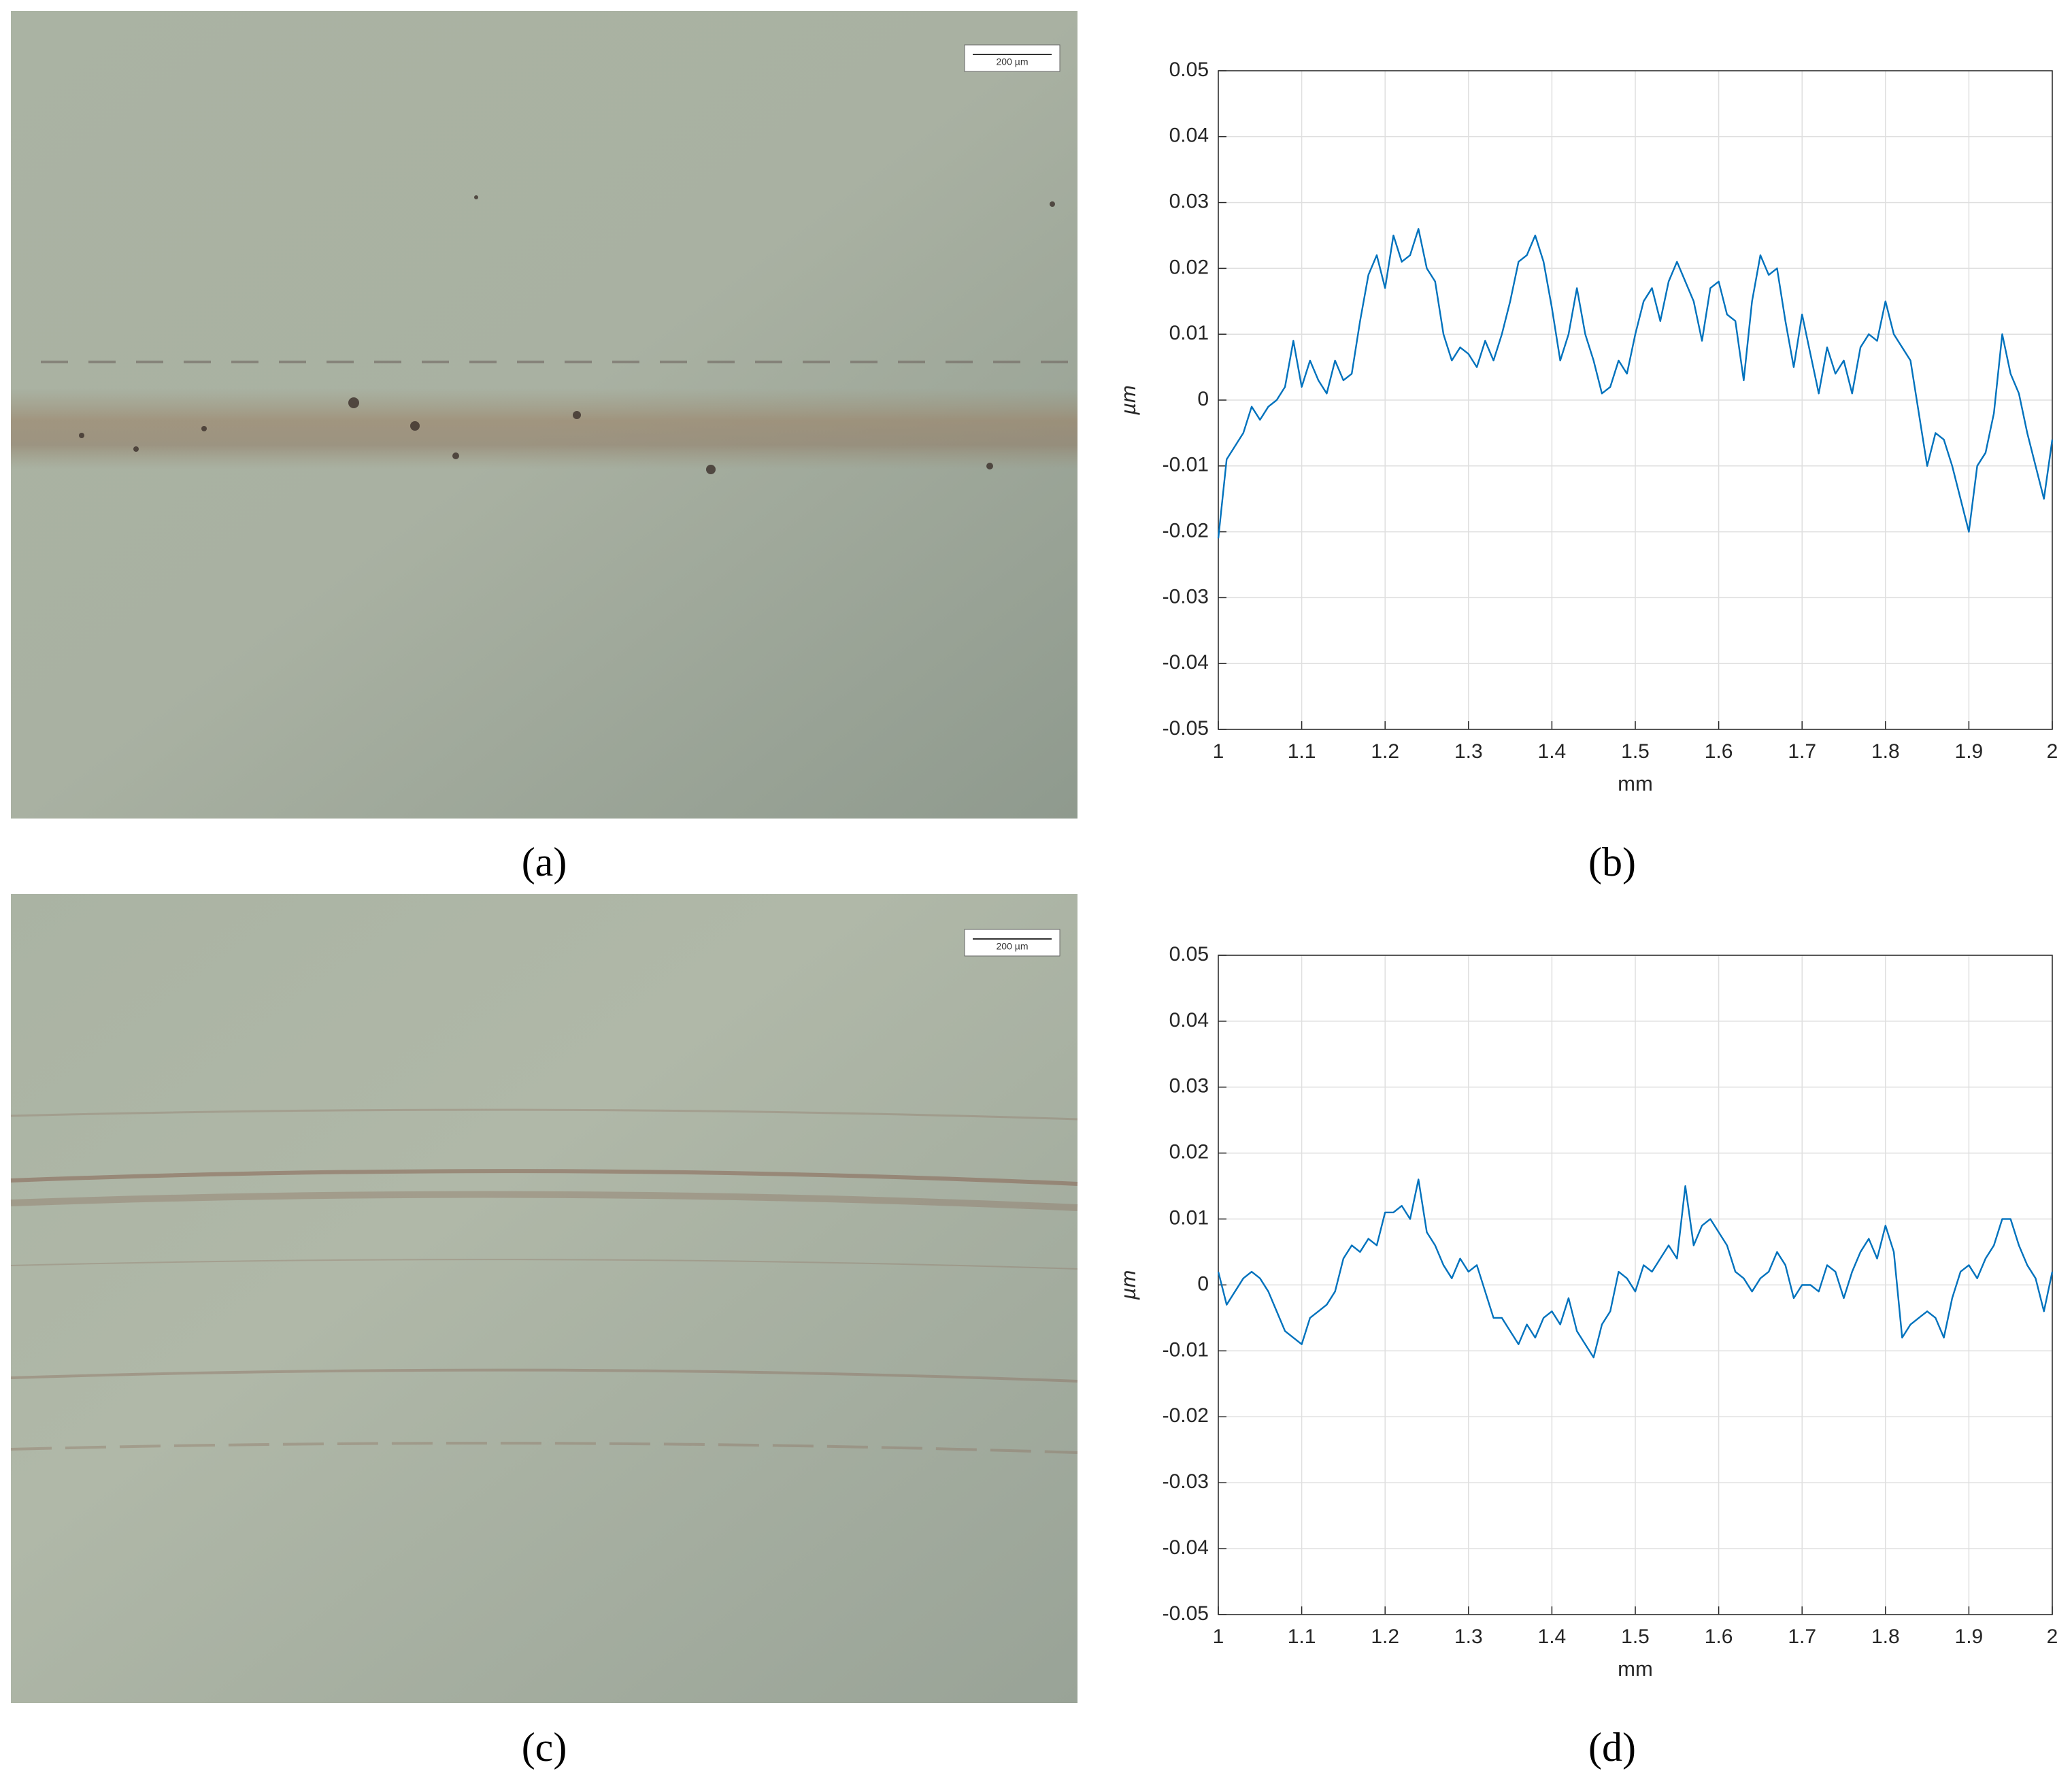 The height and width of the screenshot is (1784, 2072). I want to click on panel-label: (d), so click(1612, 1748).